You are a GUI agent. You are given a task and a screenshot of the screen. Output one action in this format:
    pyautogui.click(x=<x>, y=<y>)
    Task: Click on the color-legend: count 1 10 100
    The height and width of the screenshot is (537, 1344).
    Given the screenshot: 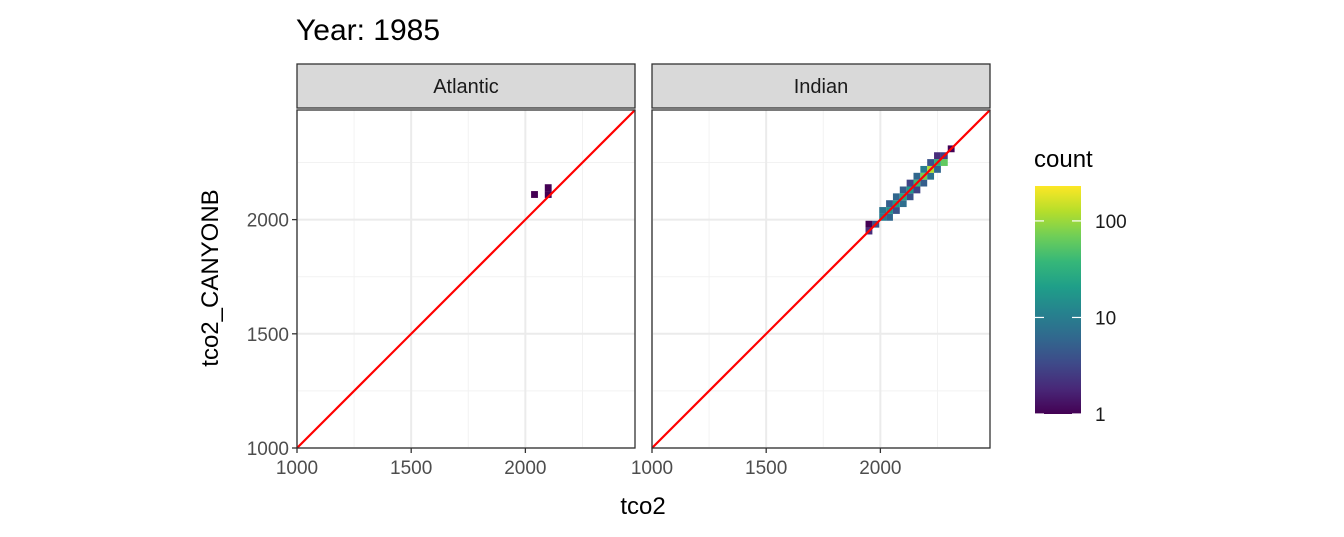 What is the action you would take?
    pyautogui.click(x=1080, y=286)
    